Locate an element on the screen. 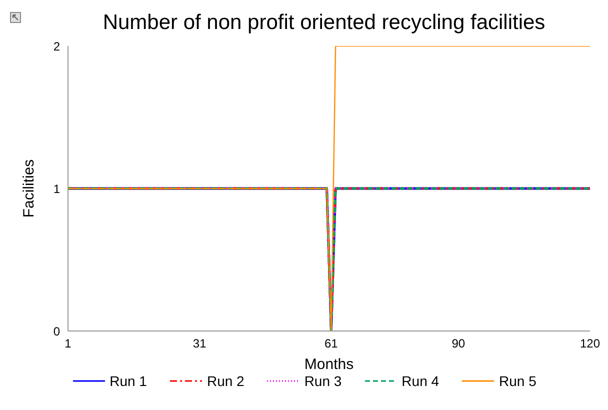 The image size is (608, 410). x-axis-title: Months is located at coordinates (329, 364).